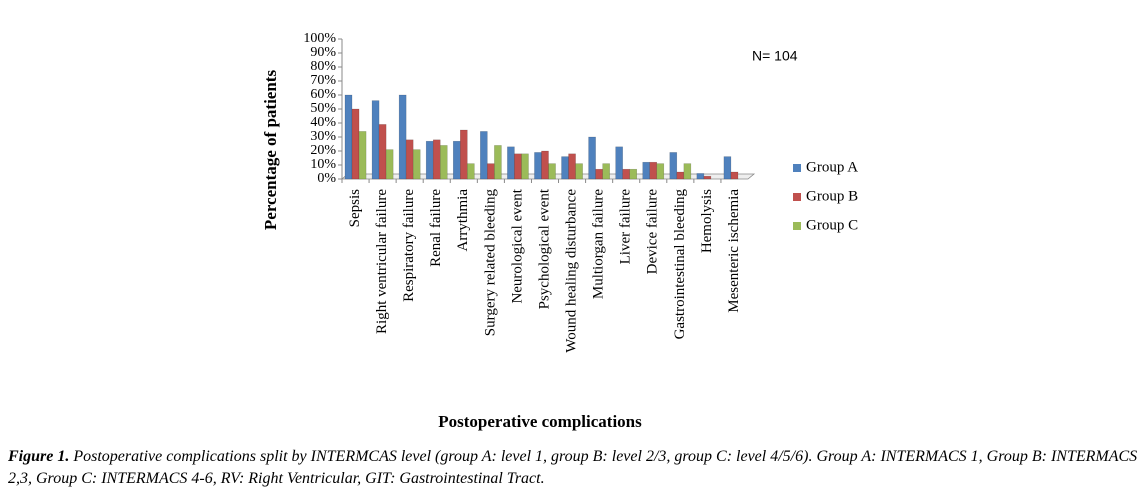  Describe the element at coordinates (490, 263) in the screenshot. I see `x-tick-label: Surgery related bleeding` at that location.